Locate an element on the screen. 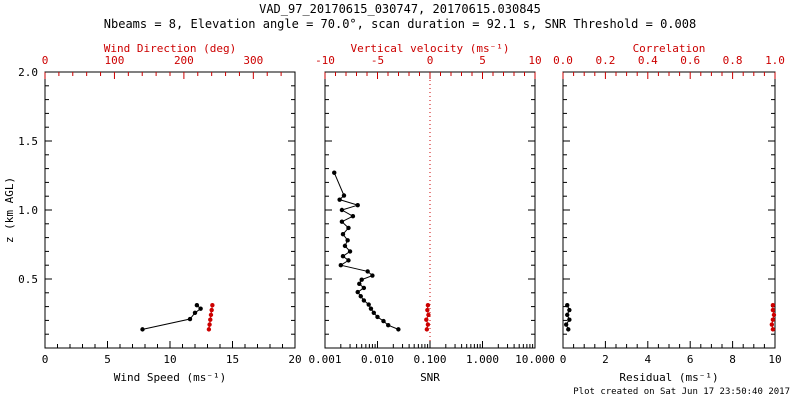 The image size is (800, 400). svg-text: 0.100 is located at coordinates (429, 359).